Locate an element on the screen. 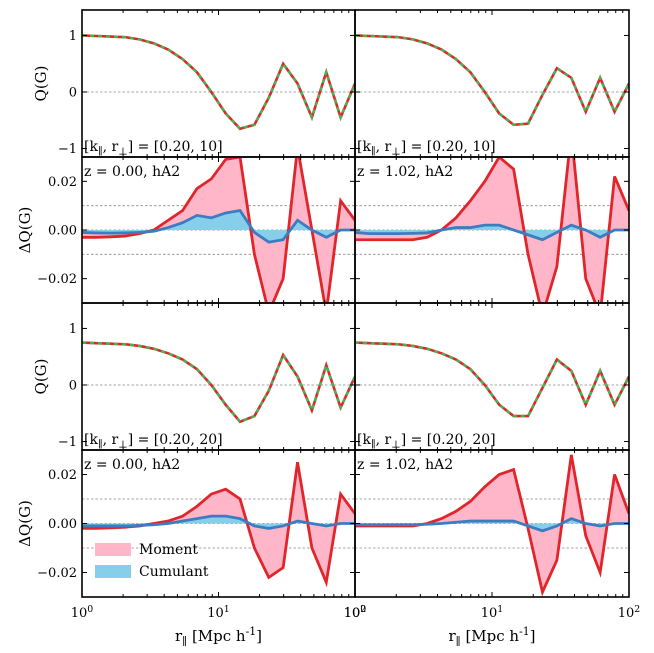 The image size is (654, 653). panel-1: −1 0 1 [k∥, r⊥] = [0.20, 10] is located at coordinates (207, 83).